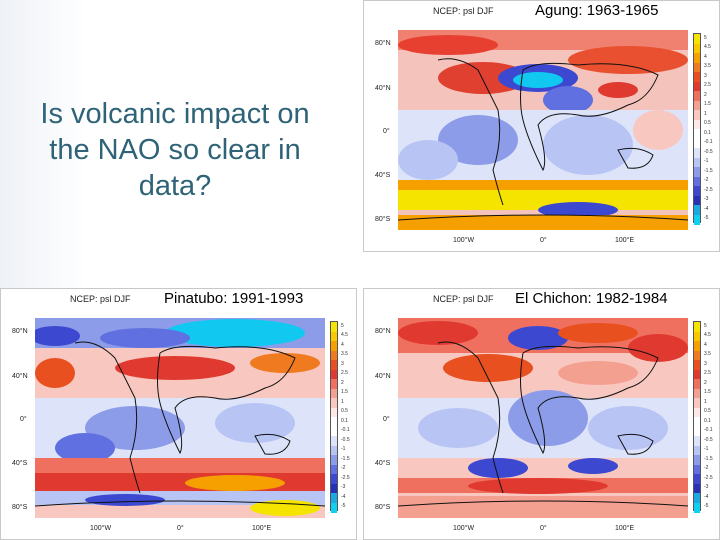 The width and height of the screenshot is (720, 540). I want to click on colorbar-tick-label: 1, so click(705, 113).